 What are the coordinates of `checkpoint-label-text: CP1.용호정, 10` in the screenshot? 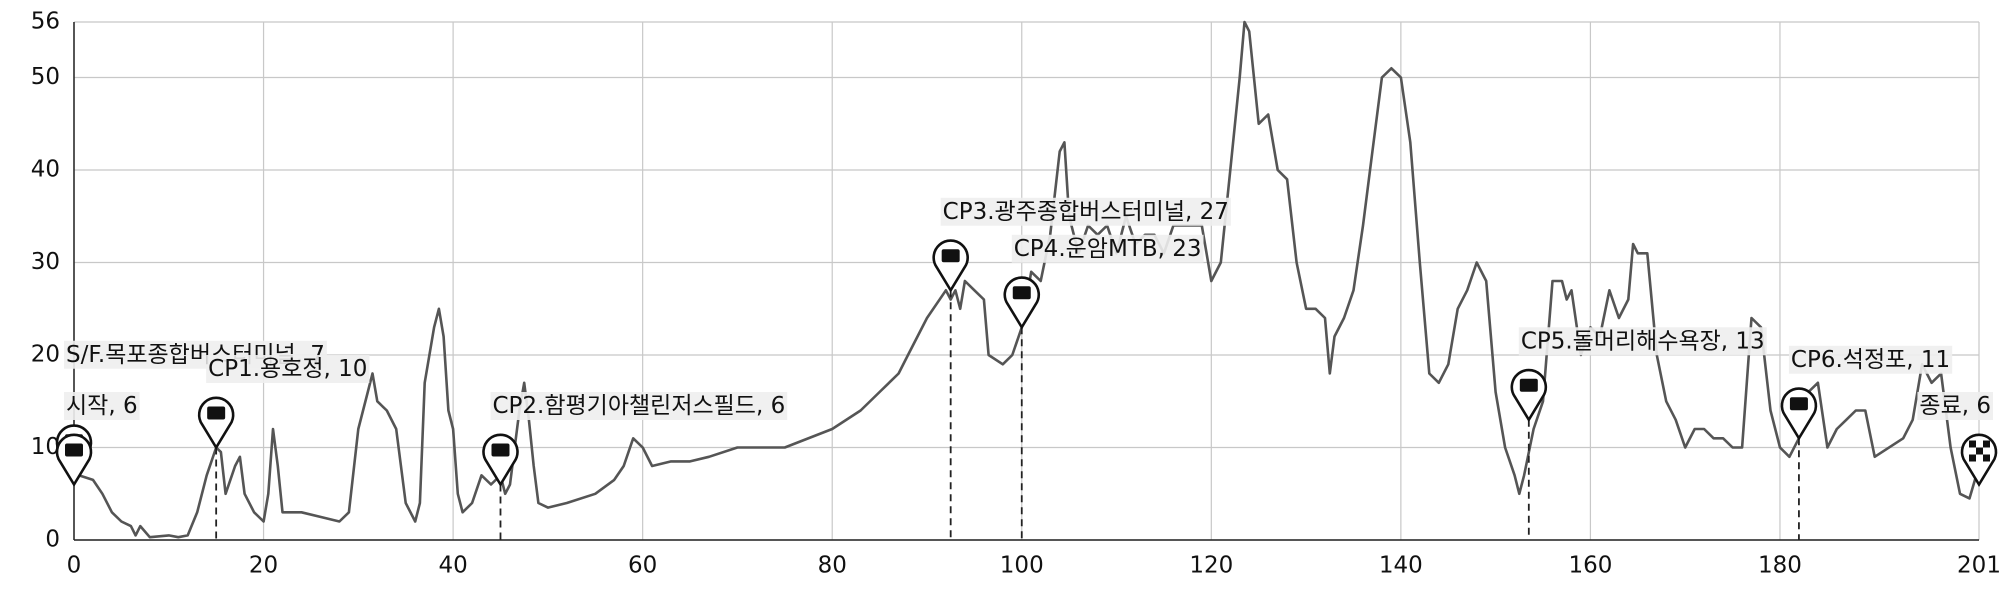 It's located at (287, 369).